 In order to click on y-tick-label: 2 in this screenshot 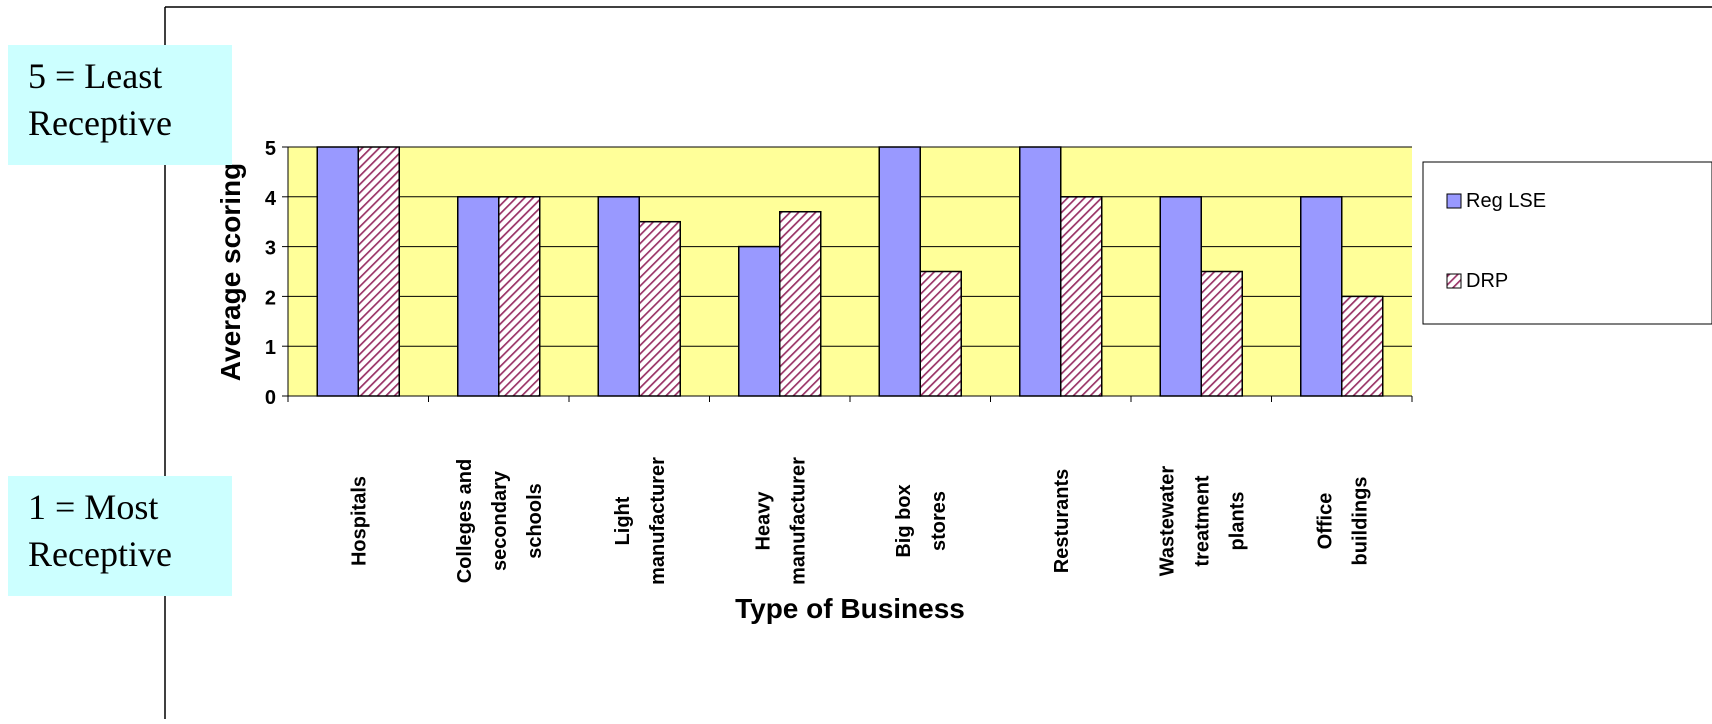, I will do `click(270, 298)`.